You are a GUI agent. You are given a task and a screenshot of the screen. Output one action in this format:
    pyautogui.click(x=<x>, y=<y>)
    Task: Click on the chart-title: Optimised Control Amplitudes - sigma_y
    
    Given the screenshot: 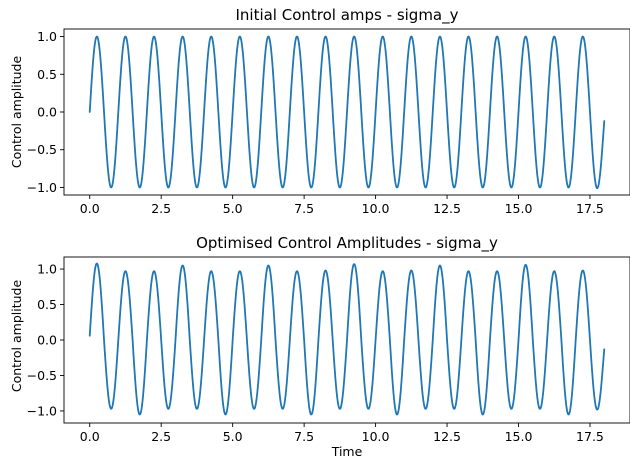 What is the action you would take?
    pyautogui.click(x=347, y=243)
    